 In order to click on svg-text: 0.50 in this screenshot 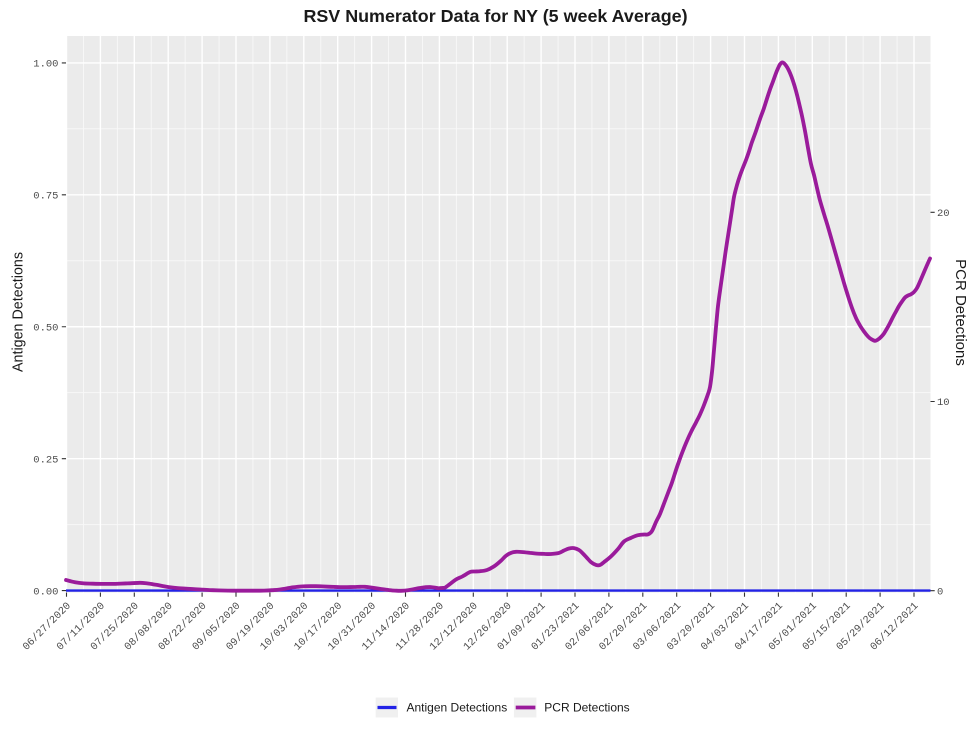, I will do `click(45, 328)`.